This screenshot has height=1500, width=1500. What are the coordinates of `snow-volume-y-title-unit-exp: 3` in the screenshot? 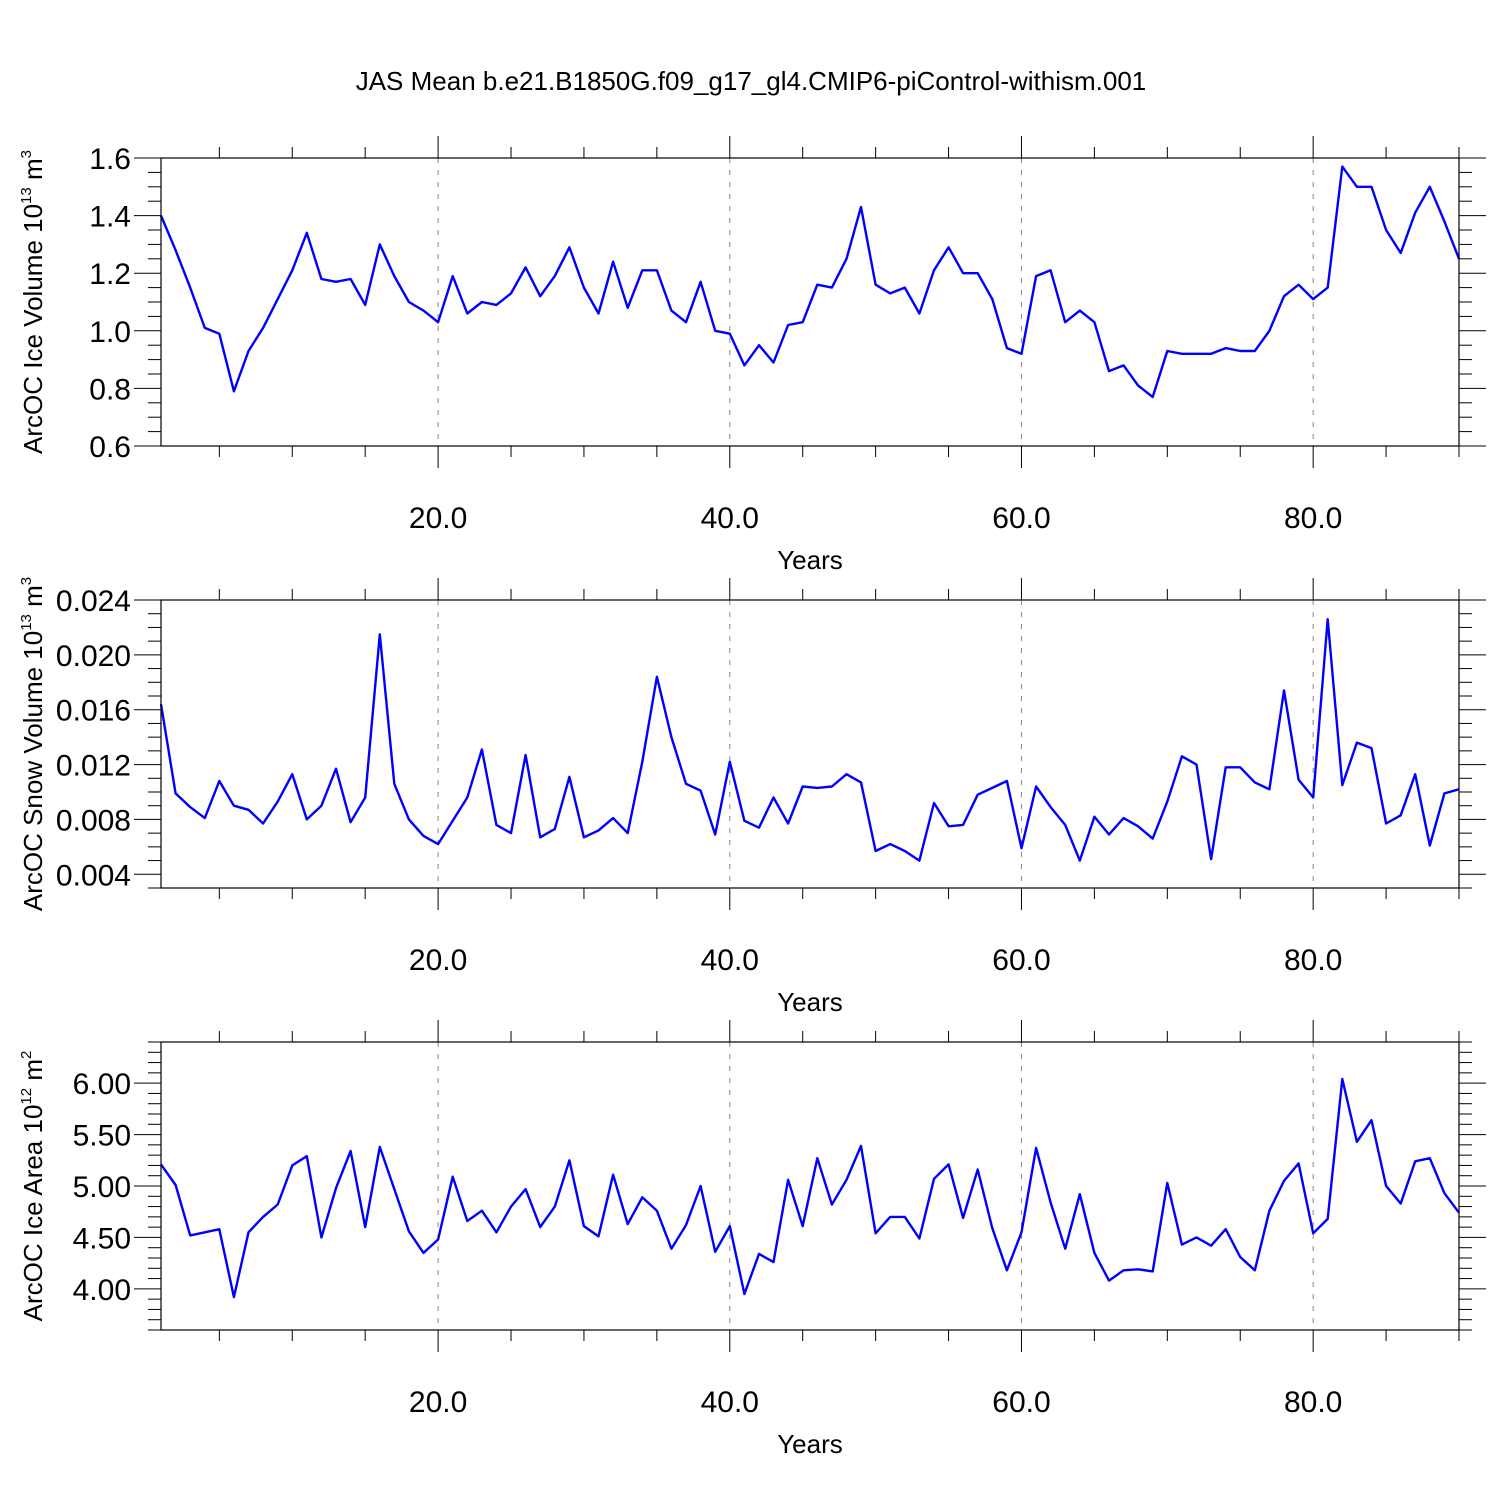 It's located at (26, 581).